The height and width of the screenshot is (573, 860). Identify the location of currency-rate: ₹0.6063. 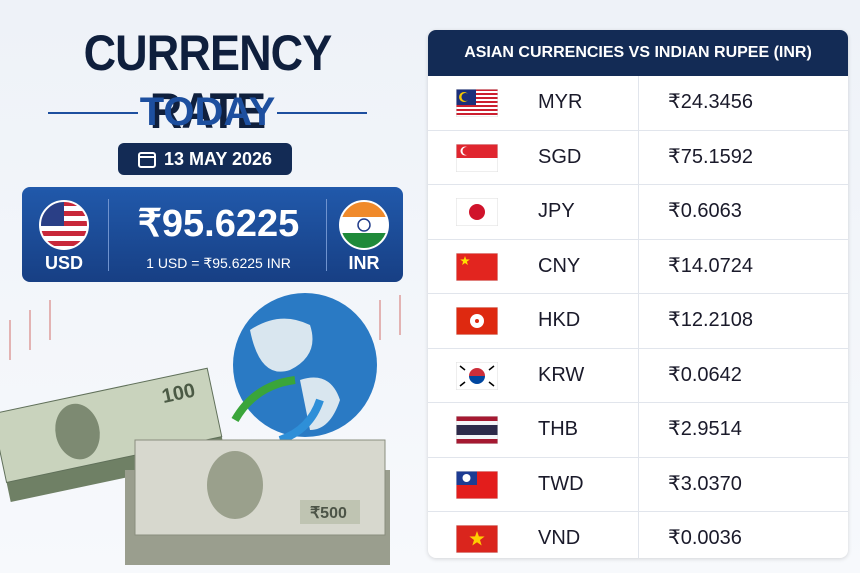
(705, 211).